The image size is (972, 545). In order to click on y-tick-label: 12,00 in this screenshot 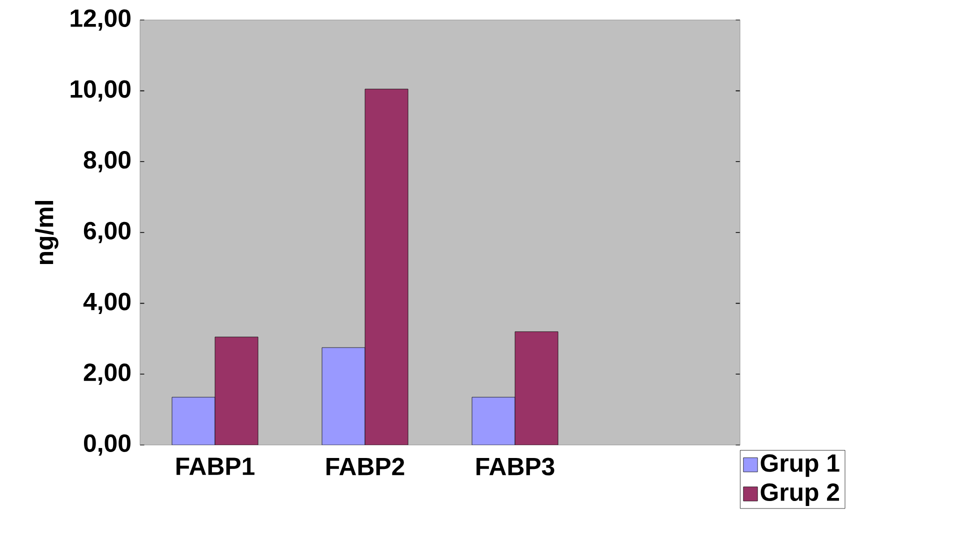, I will do `click(100, 20)`.